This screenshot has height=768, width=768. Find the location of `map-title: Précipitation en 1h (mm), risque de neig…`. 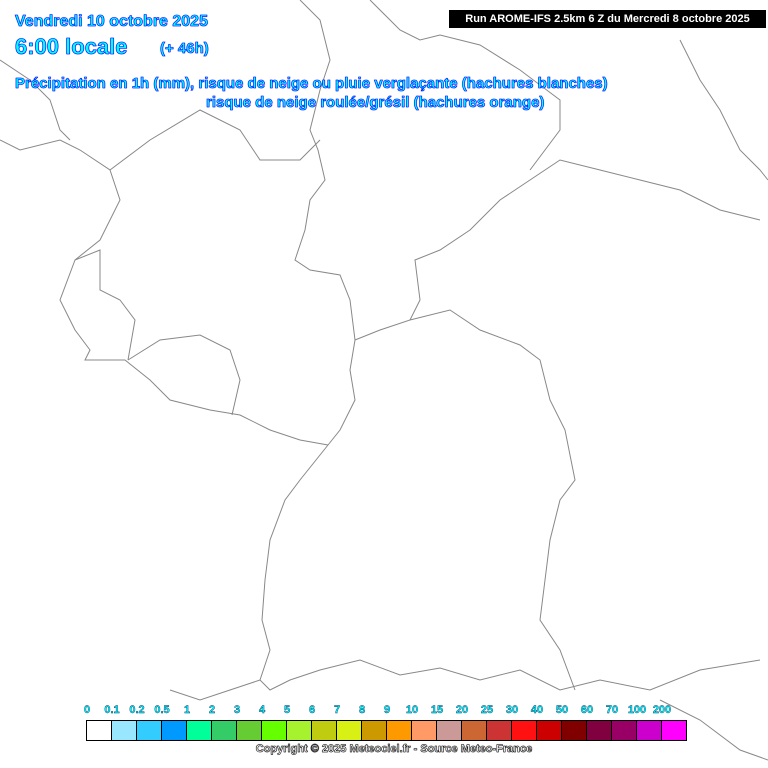

map-title: Précipitation en 1h (mm), risque de neig… is located at coordinates (311, 84).